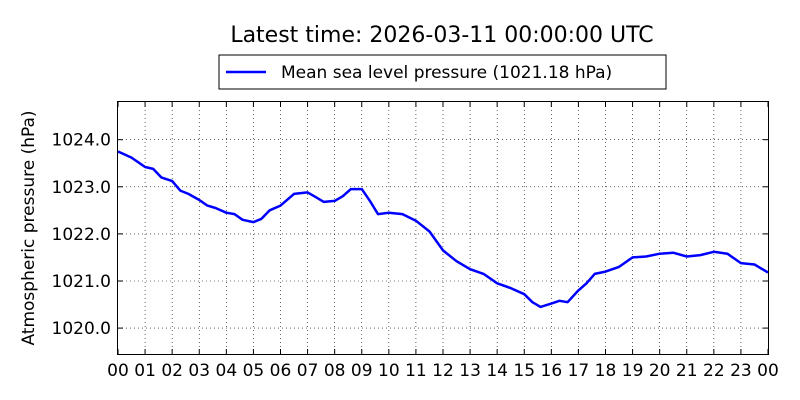 The image size is (800, 400). What do you see at coordinates (227, 371) in the screenshot?
I see `x-tick-label: 04` at bounding box center [227, 371].